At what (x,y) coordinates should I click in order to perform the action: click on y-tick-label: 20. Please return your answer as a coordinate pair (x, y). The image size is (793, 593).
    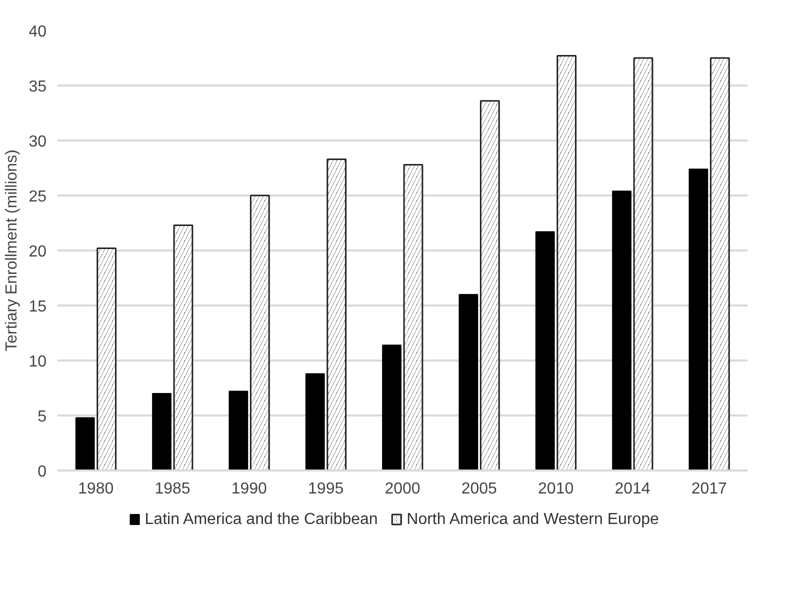
    Looking at the image, I should click on (37, 252).